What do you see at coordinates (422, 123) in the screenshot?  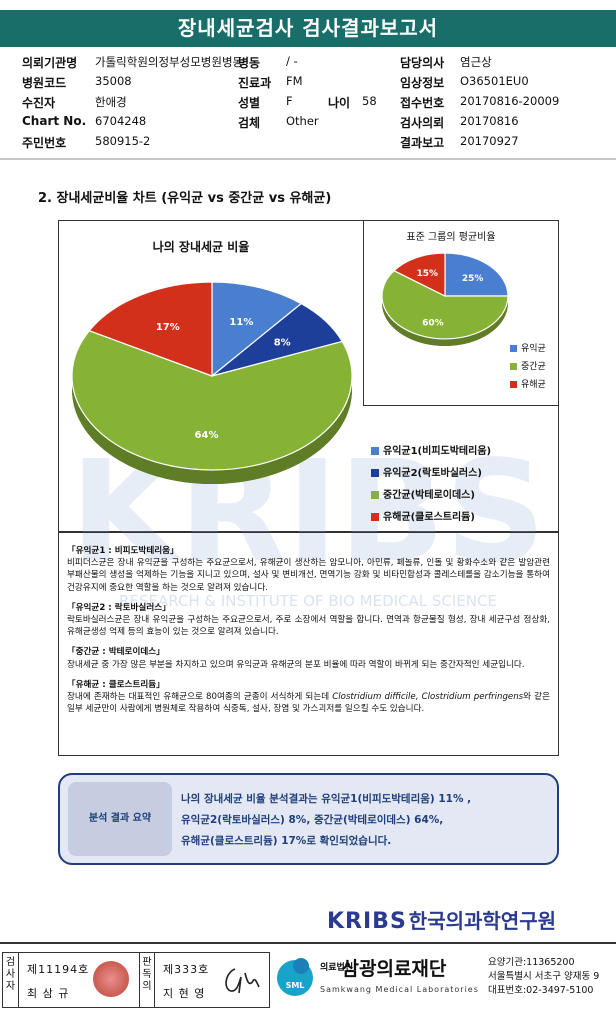 I see `request-label: 검사의뢰` at bounding box center [422, 123].